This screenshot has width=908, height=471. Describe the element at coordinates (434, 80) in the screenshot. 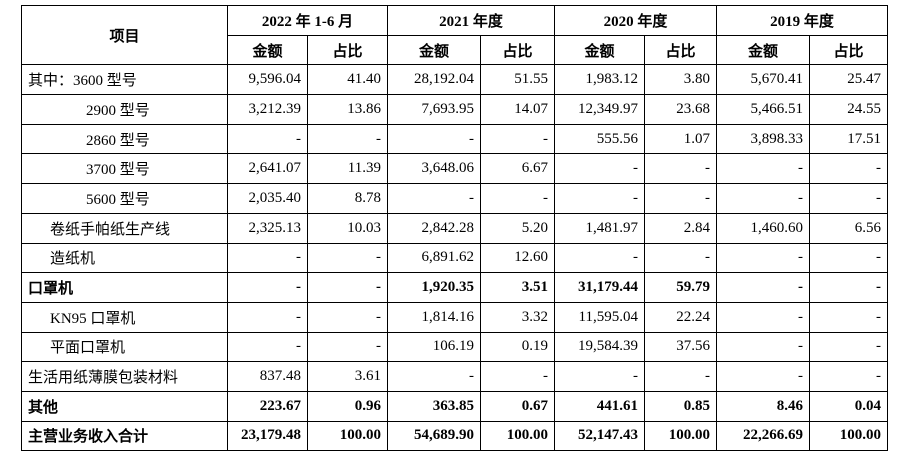

I see `cell-value: 28,192.04` at that location.